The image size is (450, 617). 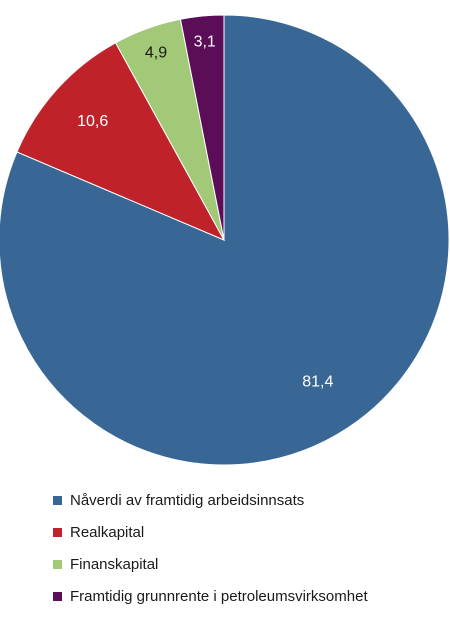 I want to click on pie-data-label: 4,9, so click(x=156, y=53).